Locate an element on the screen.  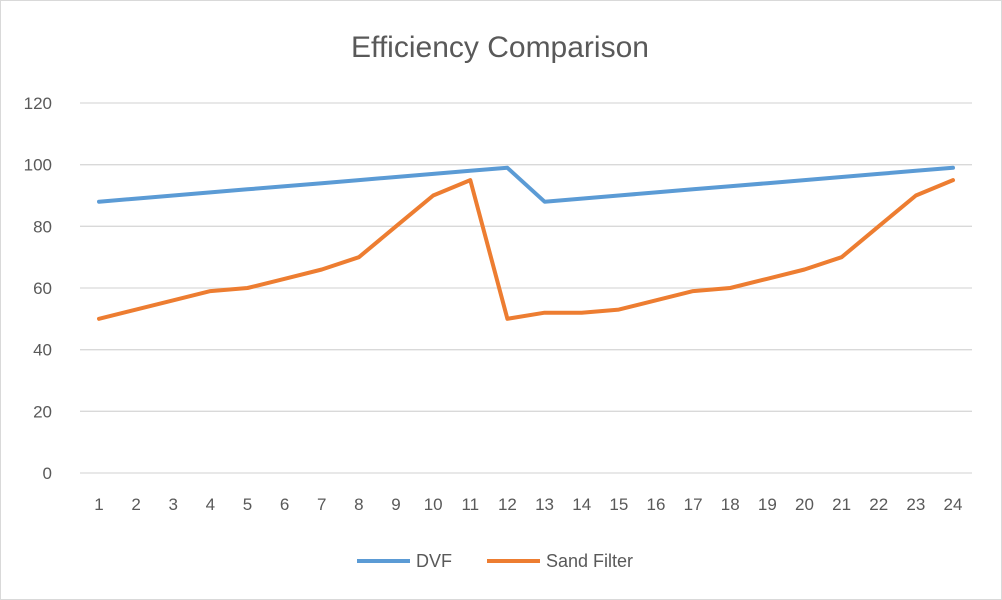
x-tick-label: 15 is located at coordinates (618, 504).